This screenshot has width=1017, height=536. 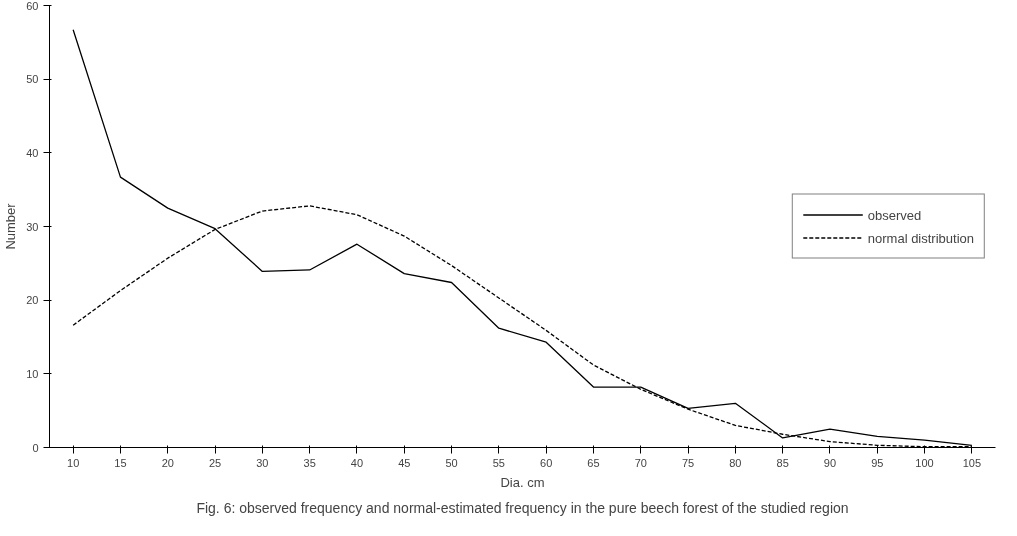 I want to click on x-tick-label: 65, so click(x=593, y=462).